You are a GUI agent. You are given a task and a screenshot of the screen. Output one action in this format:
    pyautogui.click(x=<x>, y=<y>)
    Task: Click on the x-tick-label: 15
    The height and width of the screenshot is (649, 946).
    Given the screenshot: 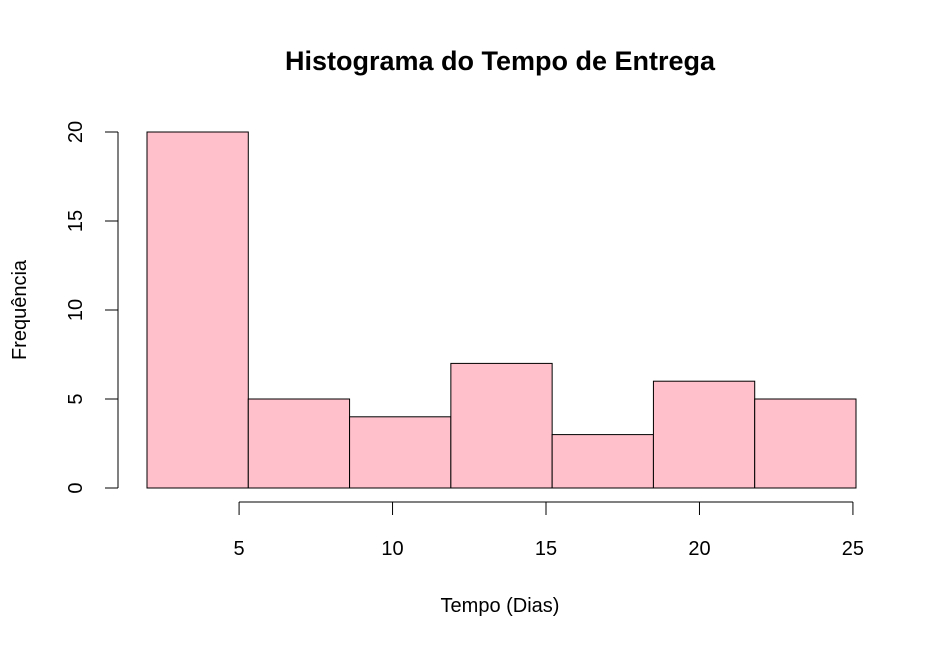 What is the action you would take?
    pyautogui.click(x=546, y=549)
    